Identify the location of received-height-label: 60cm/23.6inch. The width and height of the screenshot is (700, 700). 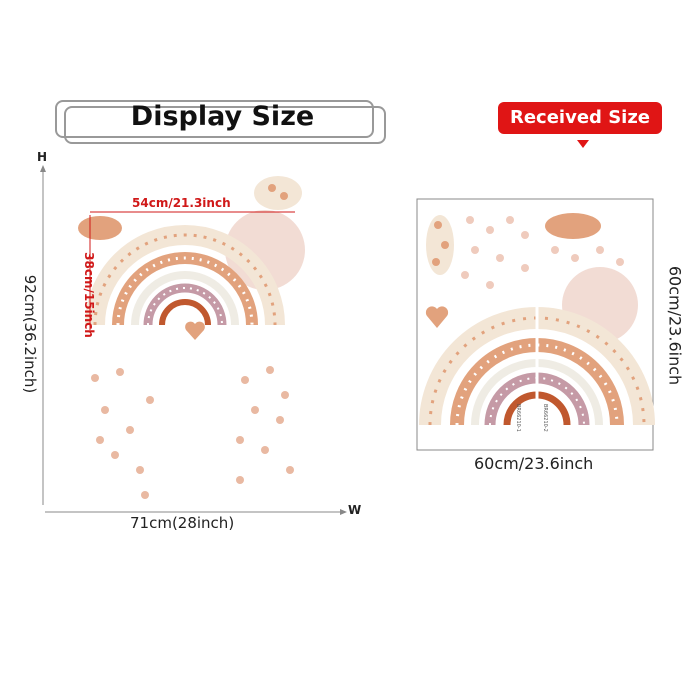
(675, 325).